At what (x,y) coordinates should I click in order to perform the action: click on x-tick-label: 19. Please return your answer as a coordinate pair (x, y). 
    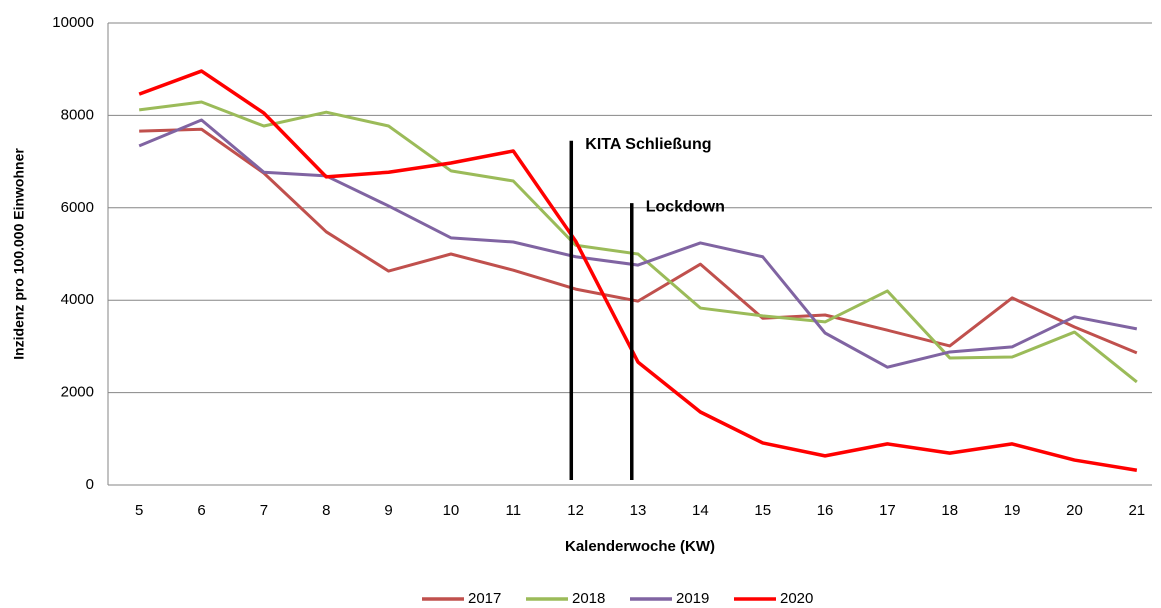
    Looking at the image, I should click on (1012, 510).